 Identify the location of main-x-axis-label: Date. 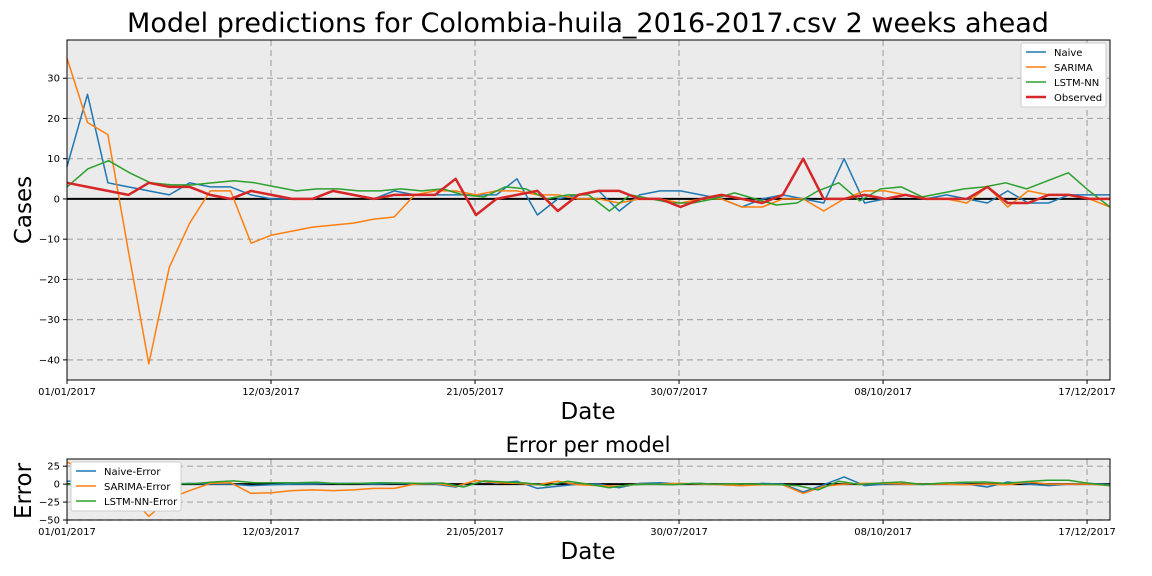
(588, 412).